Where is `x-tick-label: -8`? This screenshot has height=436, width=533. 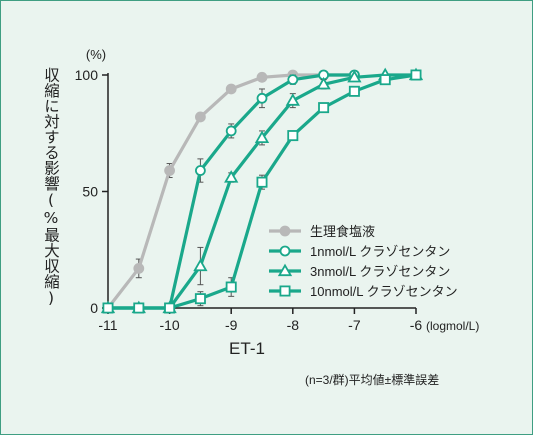
x-tick-label: -8 is located at coordinates (293, 325).